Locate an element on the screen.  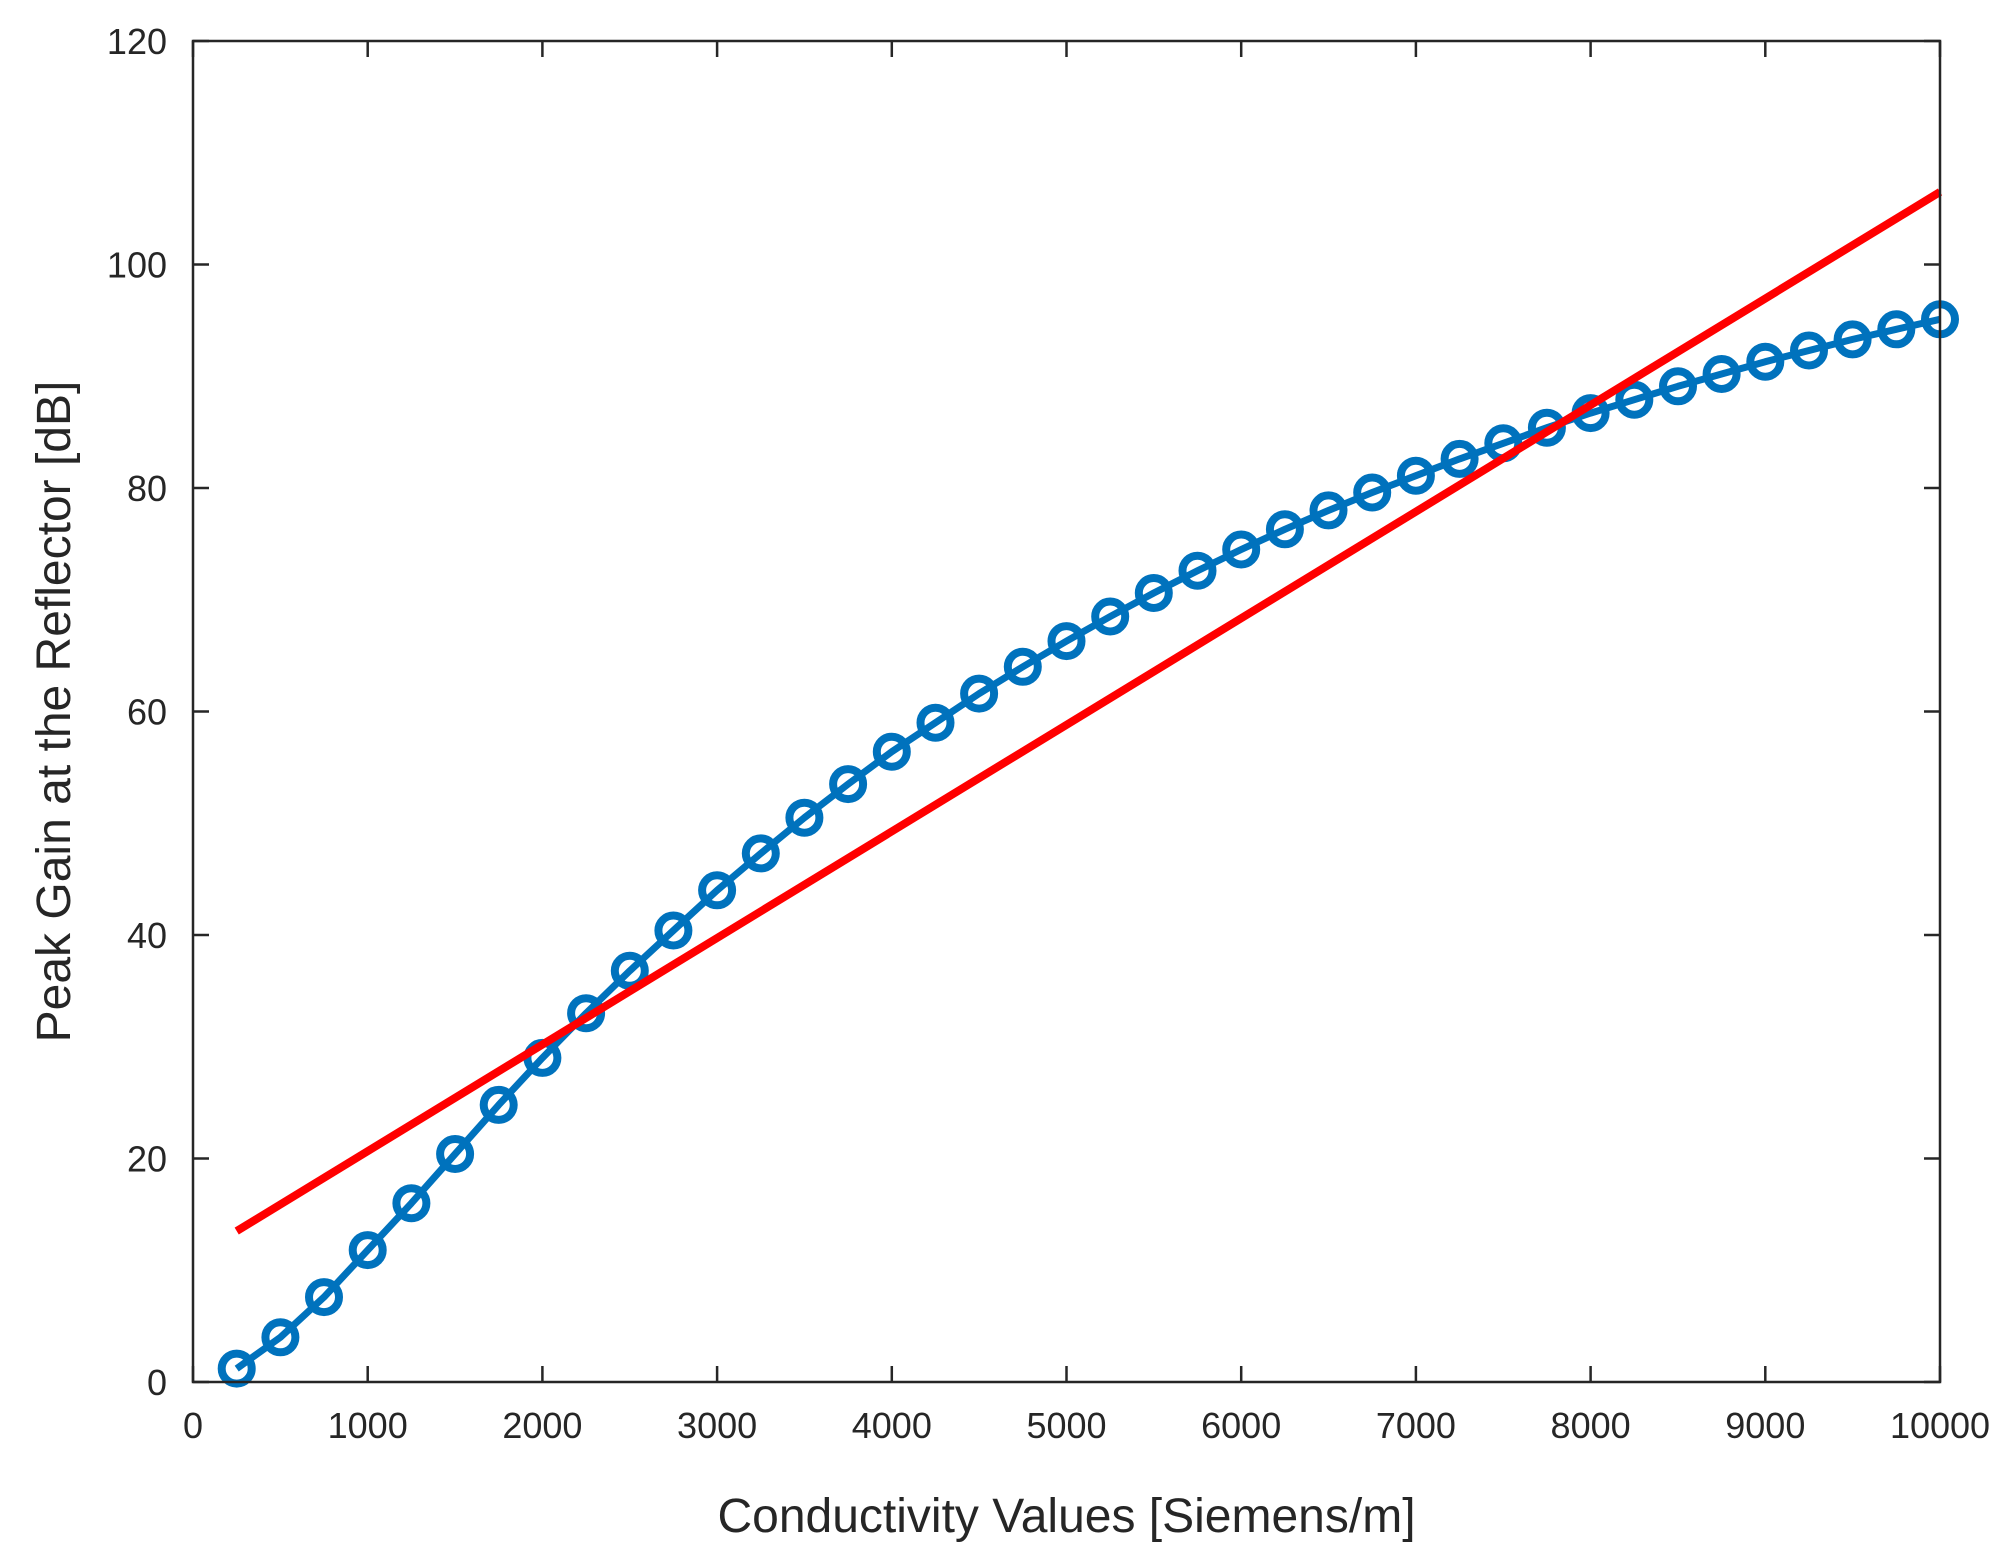
y-tick-label: 20 is located at coordinates (147, 1159).